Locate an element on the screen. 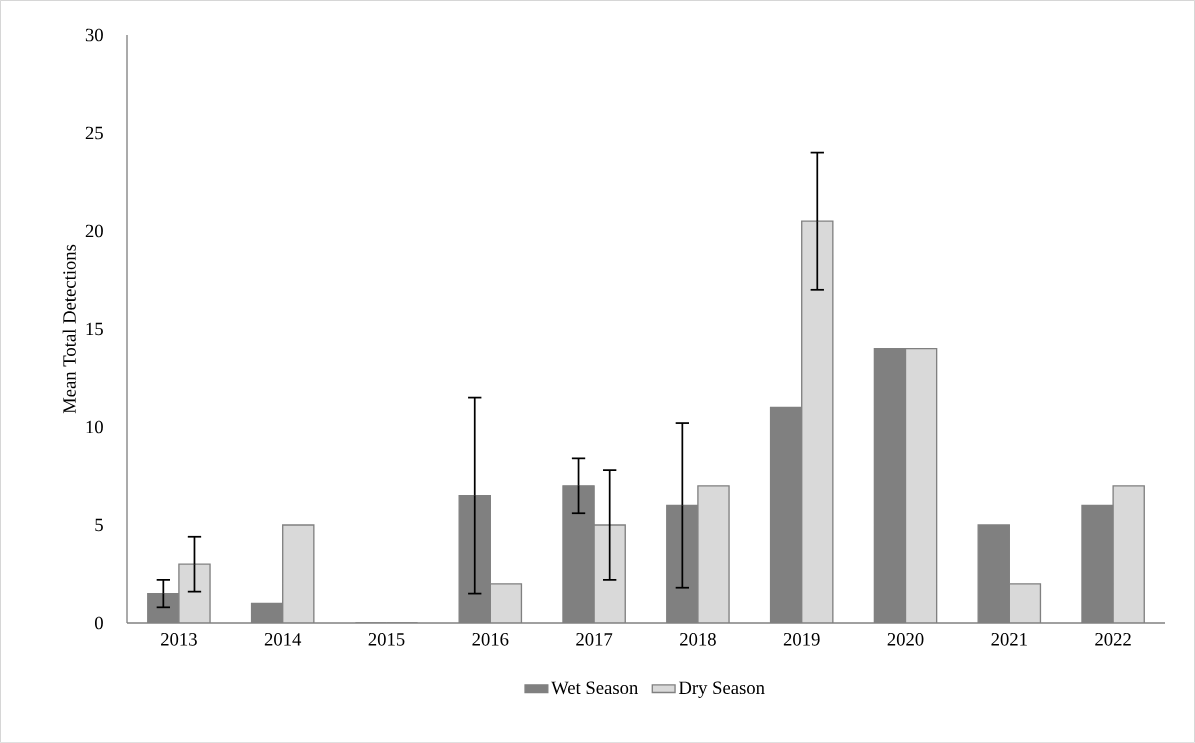 The width and height of the screenshot is (1195, 743). x-tick-label: 2020 is located at coordinates (905, 639).